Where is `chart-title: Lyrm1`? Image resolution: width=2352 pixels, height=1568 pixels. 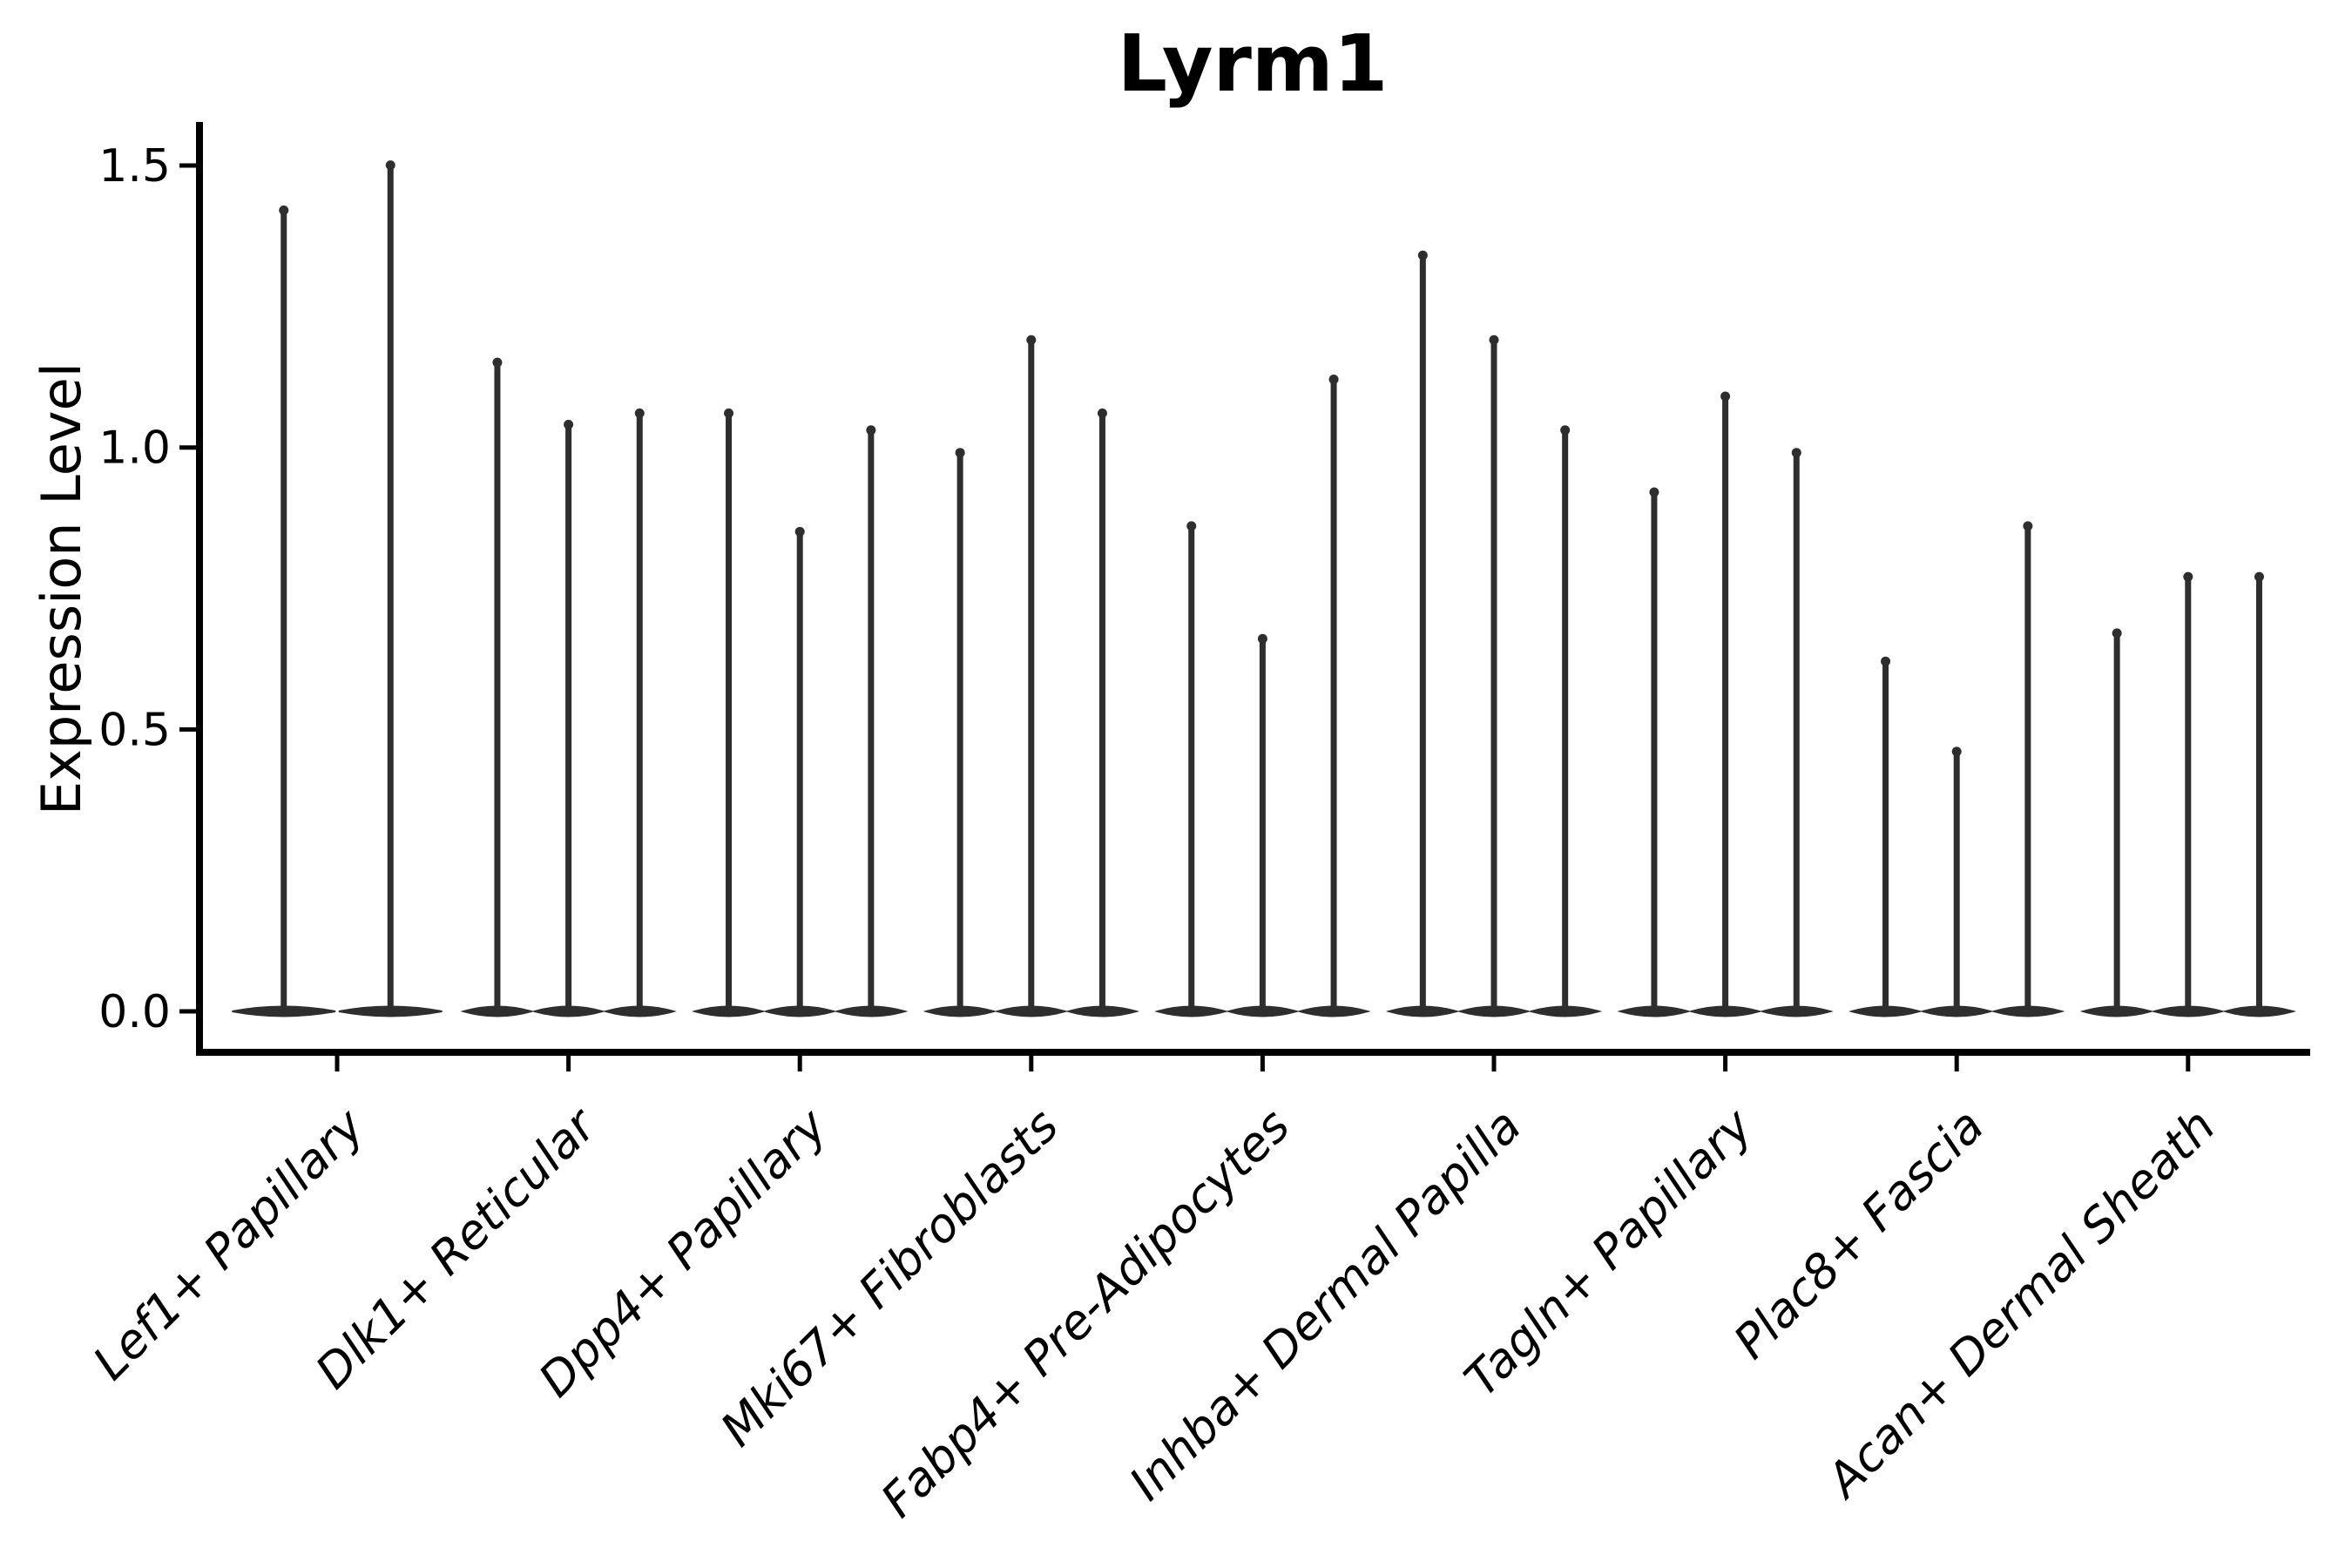
chart-title: Lyrm1 is located at coordinates (1253, 64).